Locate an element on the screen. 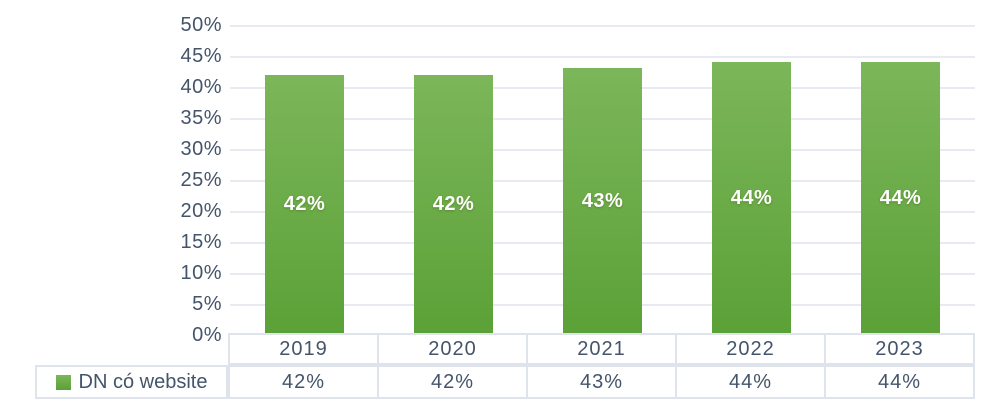  y-tick-label: 40% is located at coordinates (201, 87).